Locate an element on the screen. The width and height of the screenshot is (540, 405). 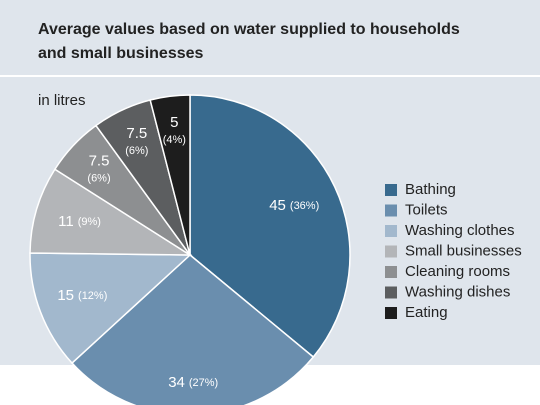
data-label: 11 (9%) is located at coordinates (79, 221).